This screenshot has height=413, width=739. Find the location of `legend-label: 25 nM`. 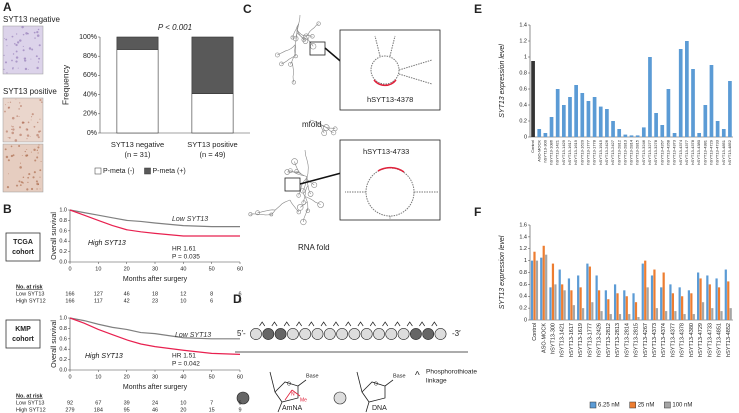

legend-label: 25 nM is located at coordinates (646, 406).